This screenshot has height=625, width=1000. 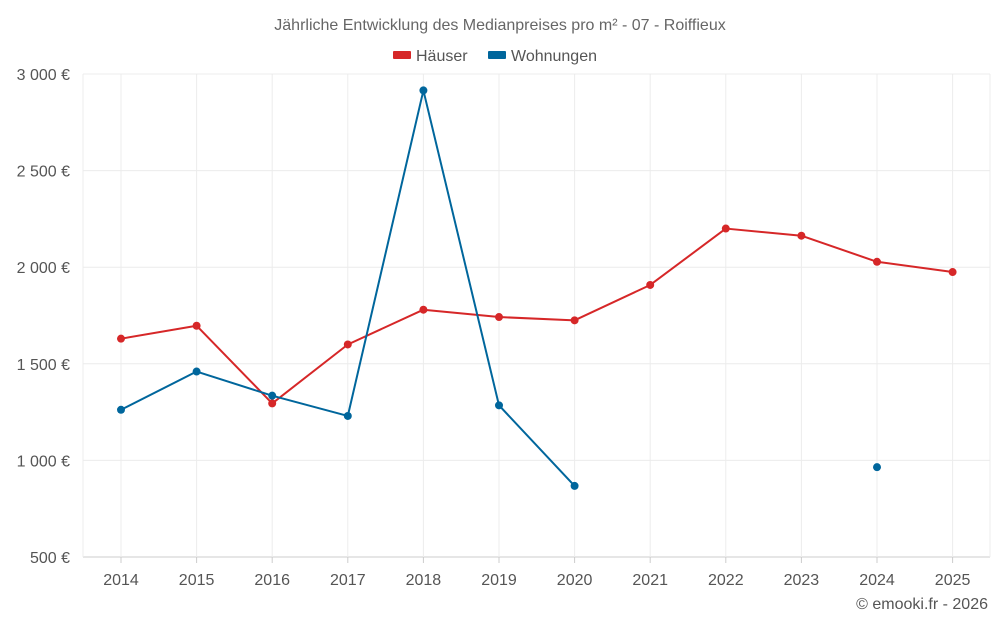 What do you see at coordinates (650, 580) in the screenshot?
I see `x-tick-label: 2021` at bounding box center [650, 580].